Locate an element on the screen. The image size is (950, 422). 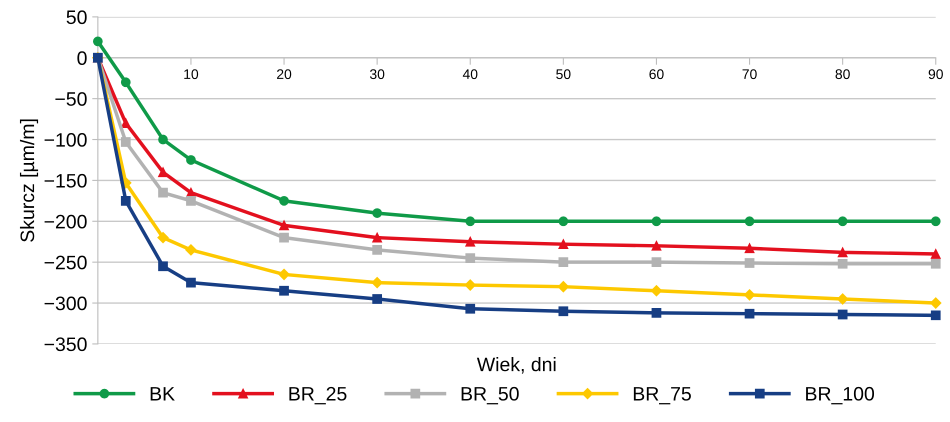
x-tick-label: 20 is located at coordinates (284, 74).